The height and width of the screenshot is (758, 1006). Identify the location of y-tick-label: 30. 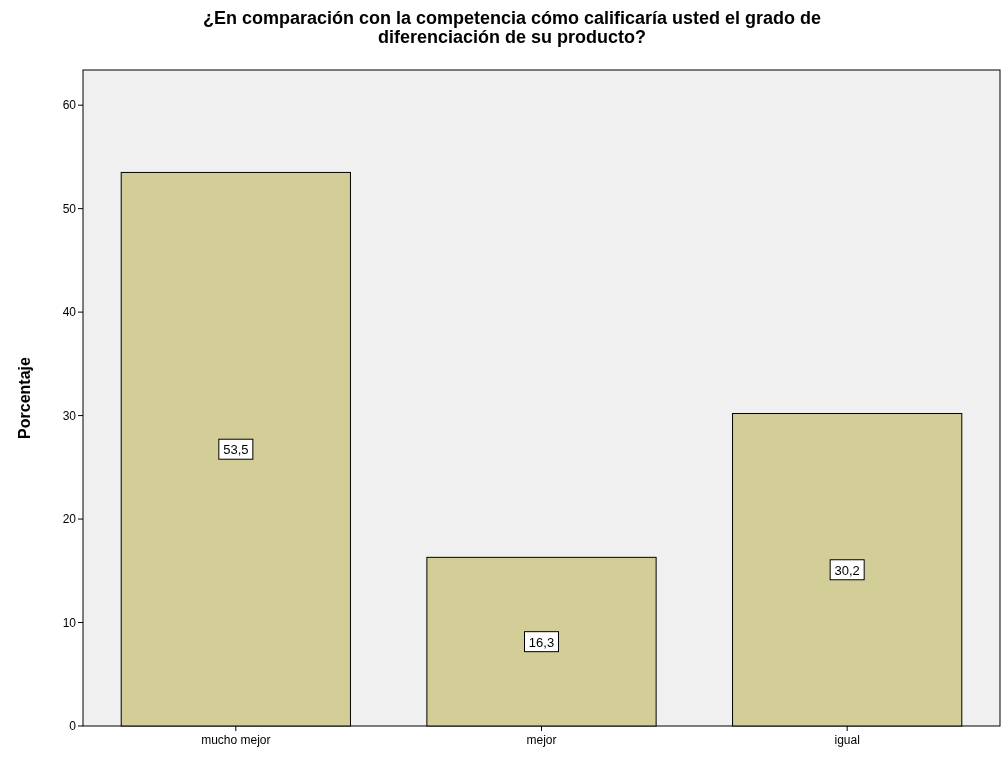
(69, 415).